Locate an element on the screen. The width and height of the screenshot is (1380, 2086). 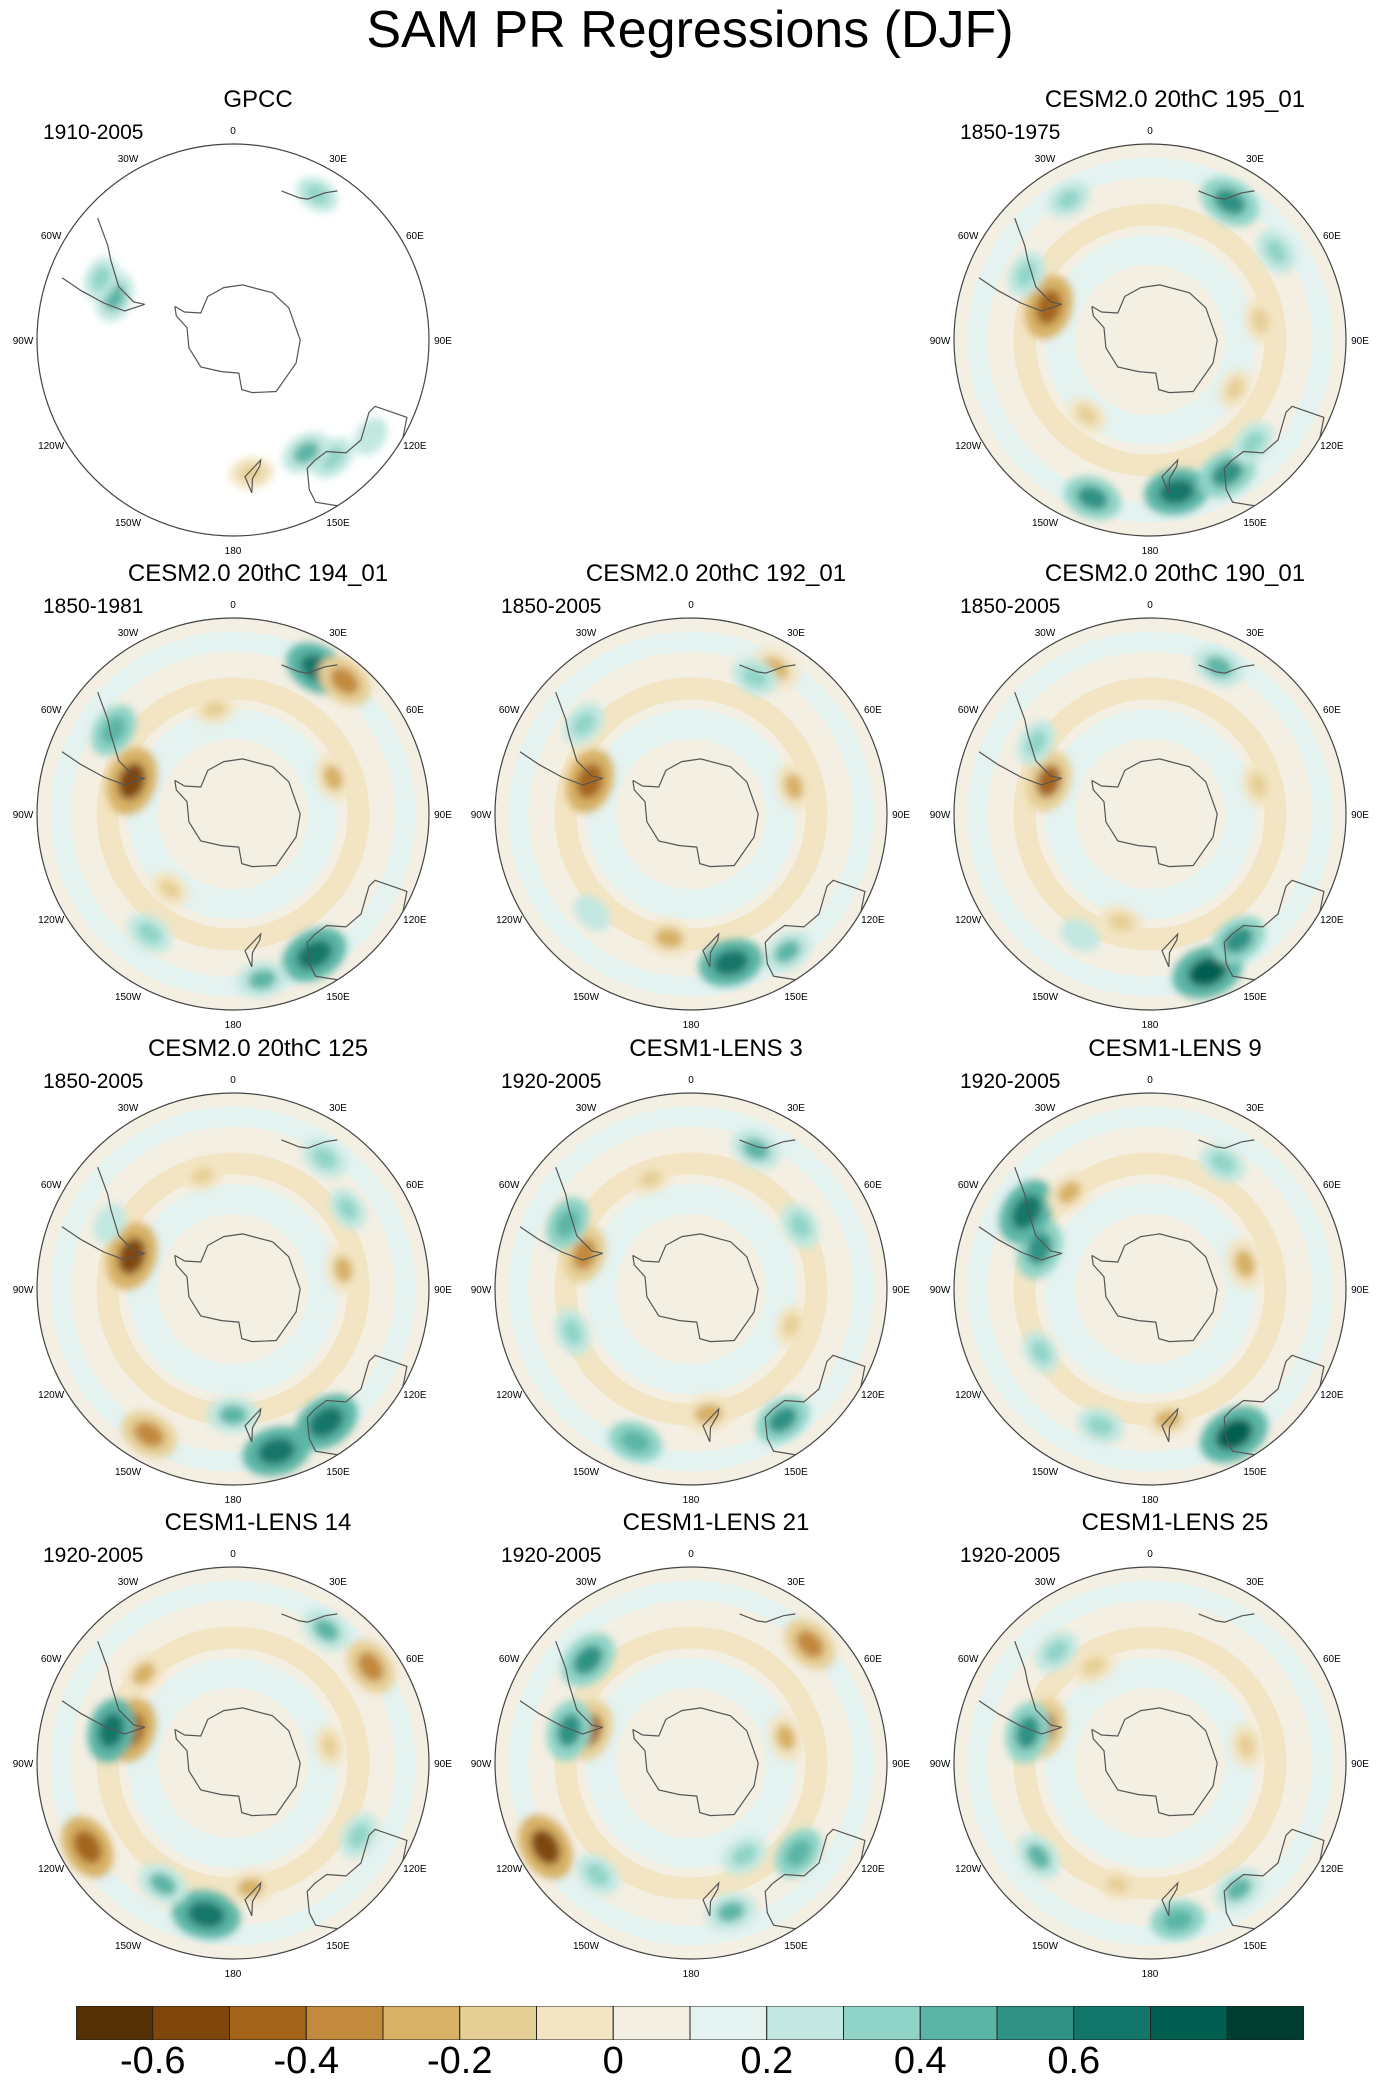
colorbar-svg is located at coordinates (690, 2023).